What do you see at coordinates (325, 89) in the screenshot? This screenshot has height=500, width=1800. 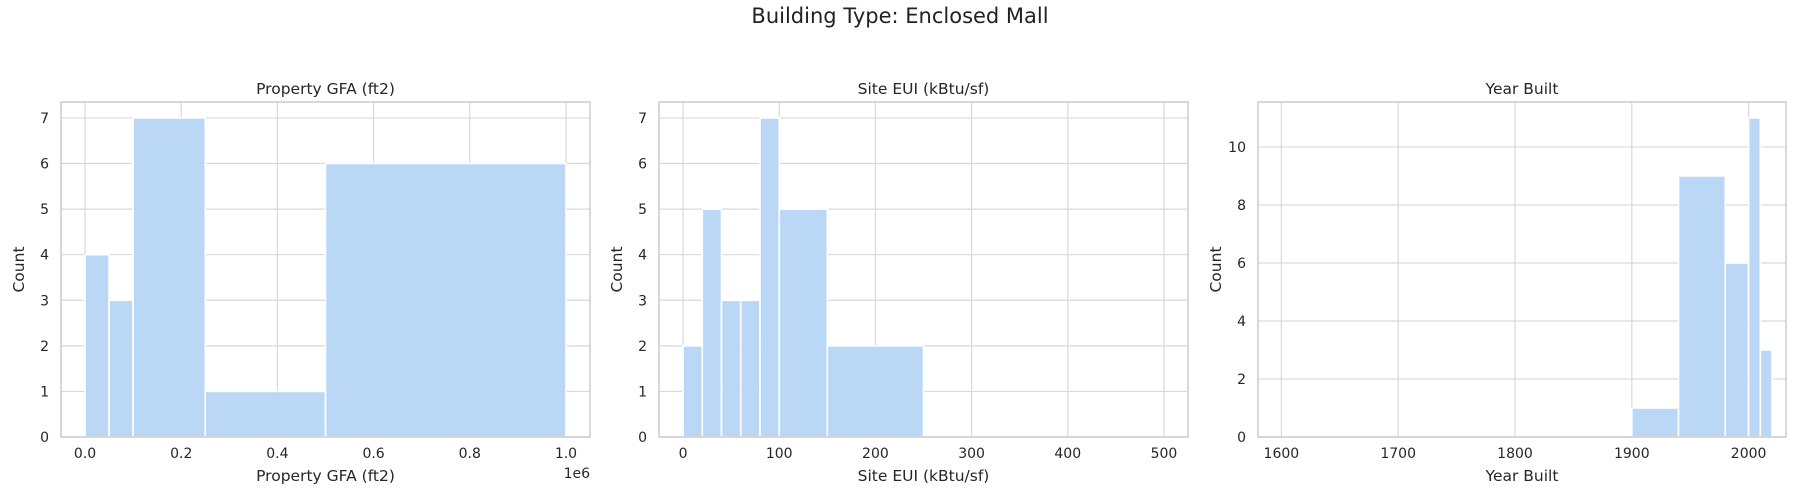 I see `panel-title: Property GFA (ft2)` at bounding box center [325, 89].